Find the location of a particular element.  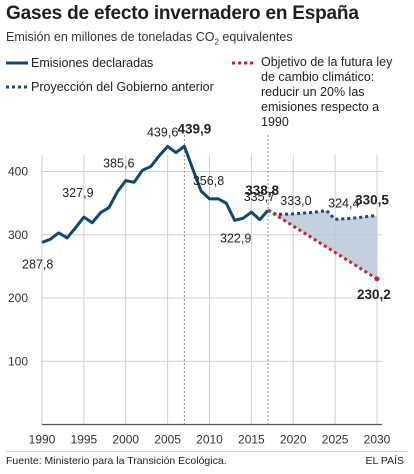

x-tick-label: 2030 is located at coordinates (377, 440).